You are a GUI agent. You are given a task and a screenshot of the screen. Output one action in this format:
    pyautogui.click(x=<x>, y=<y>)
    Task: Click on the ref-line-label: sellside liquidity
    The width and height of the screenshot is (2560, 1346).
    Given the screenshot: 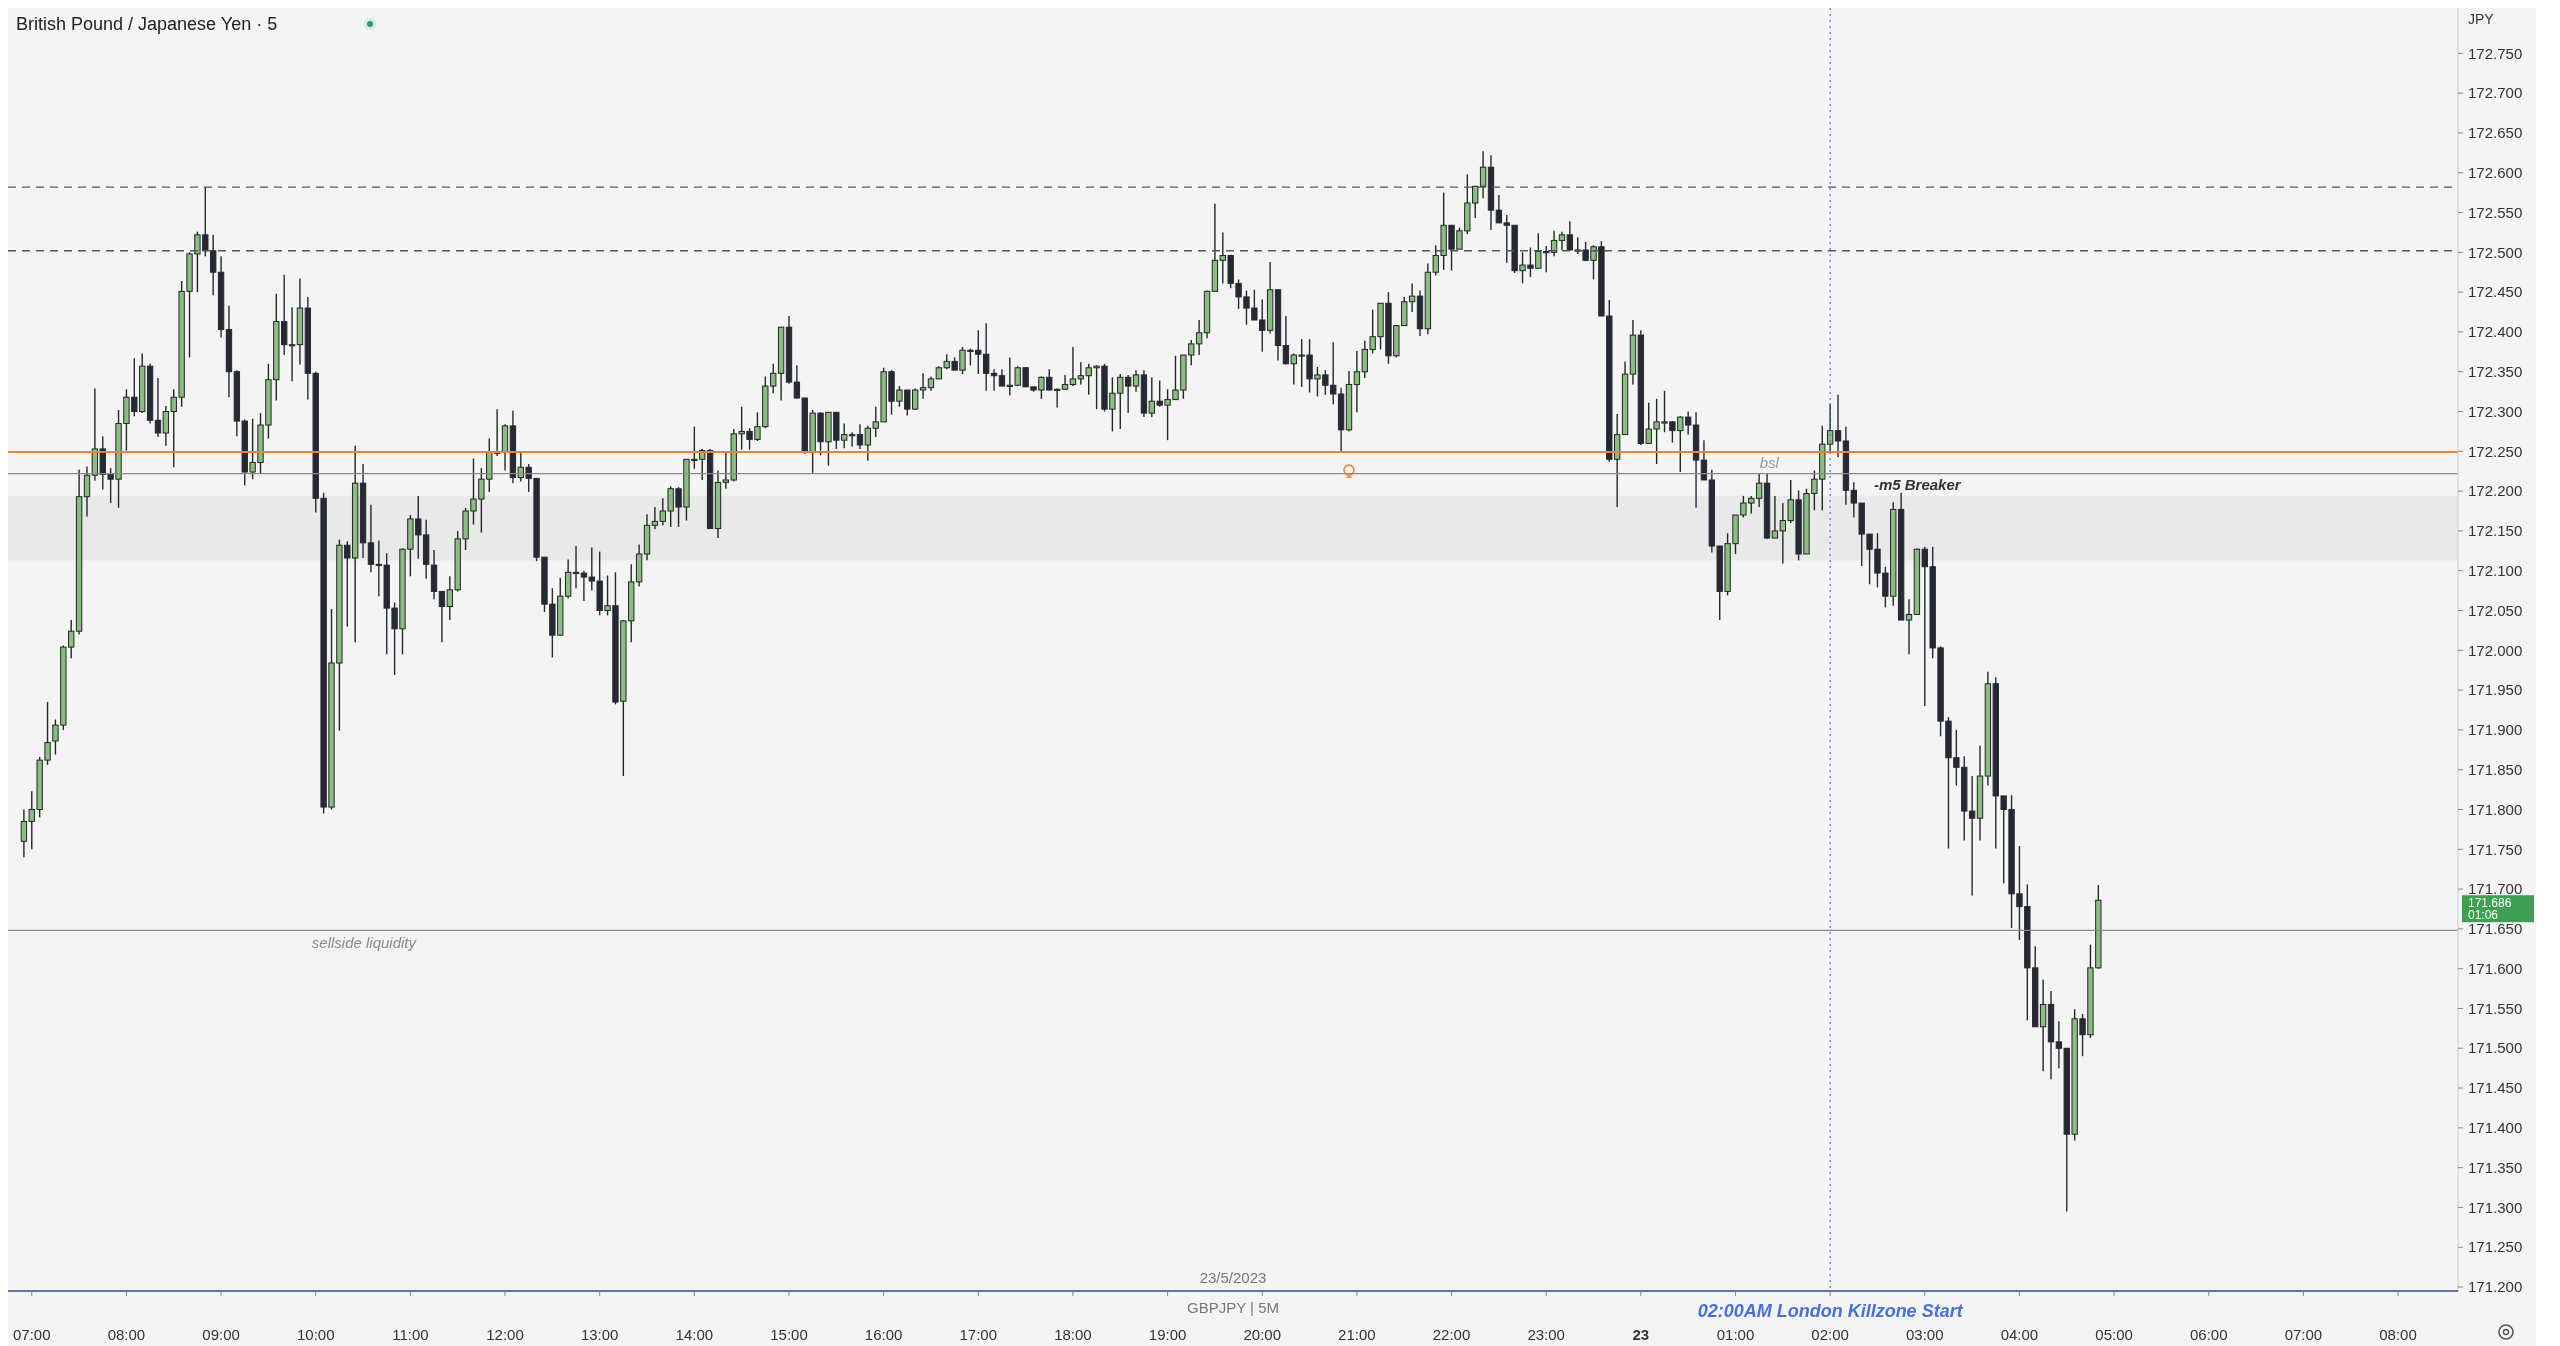 What is the action you would take?
    pyautogui.click(x=364, y=943)
    